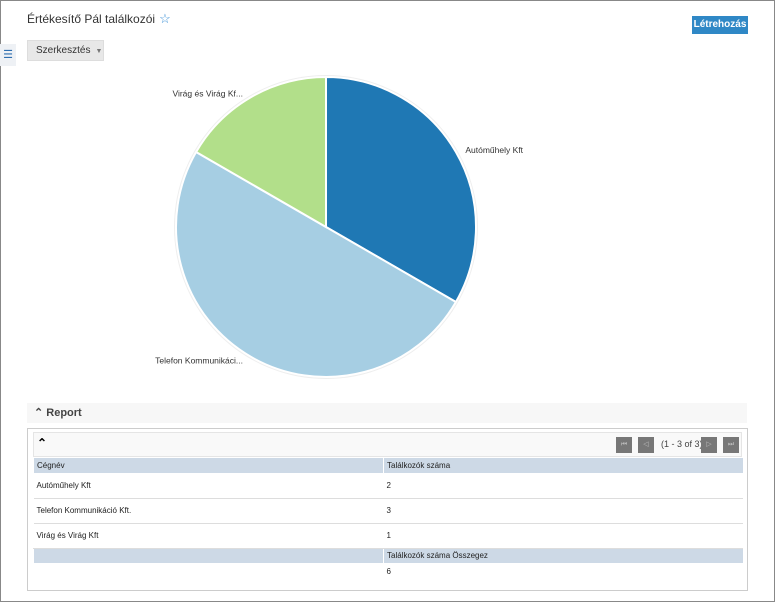  Describe the element at coordinates (709, 445) in the screenshot. I see `next-page-icon: ▷` at that location.